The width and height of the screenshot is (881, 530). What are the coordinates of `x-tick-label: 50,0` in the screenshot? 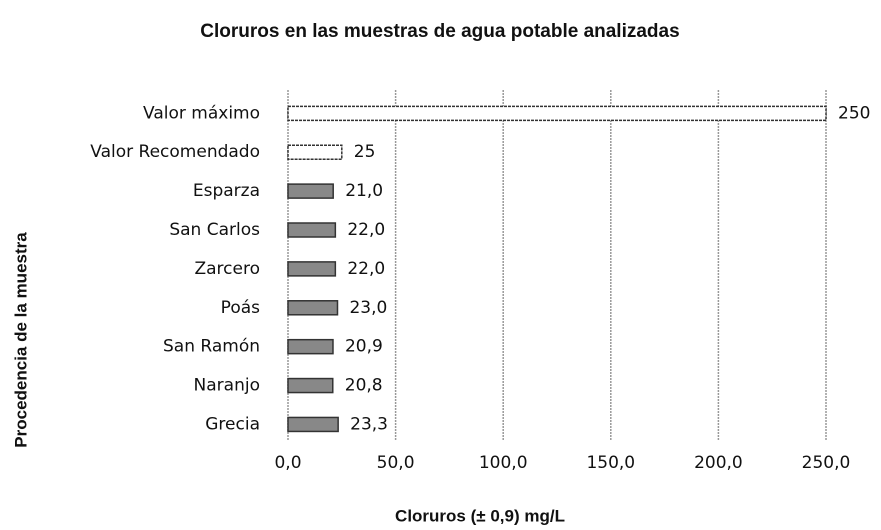 It's located at (396, 463).